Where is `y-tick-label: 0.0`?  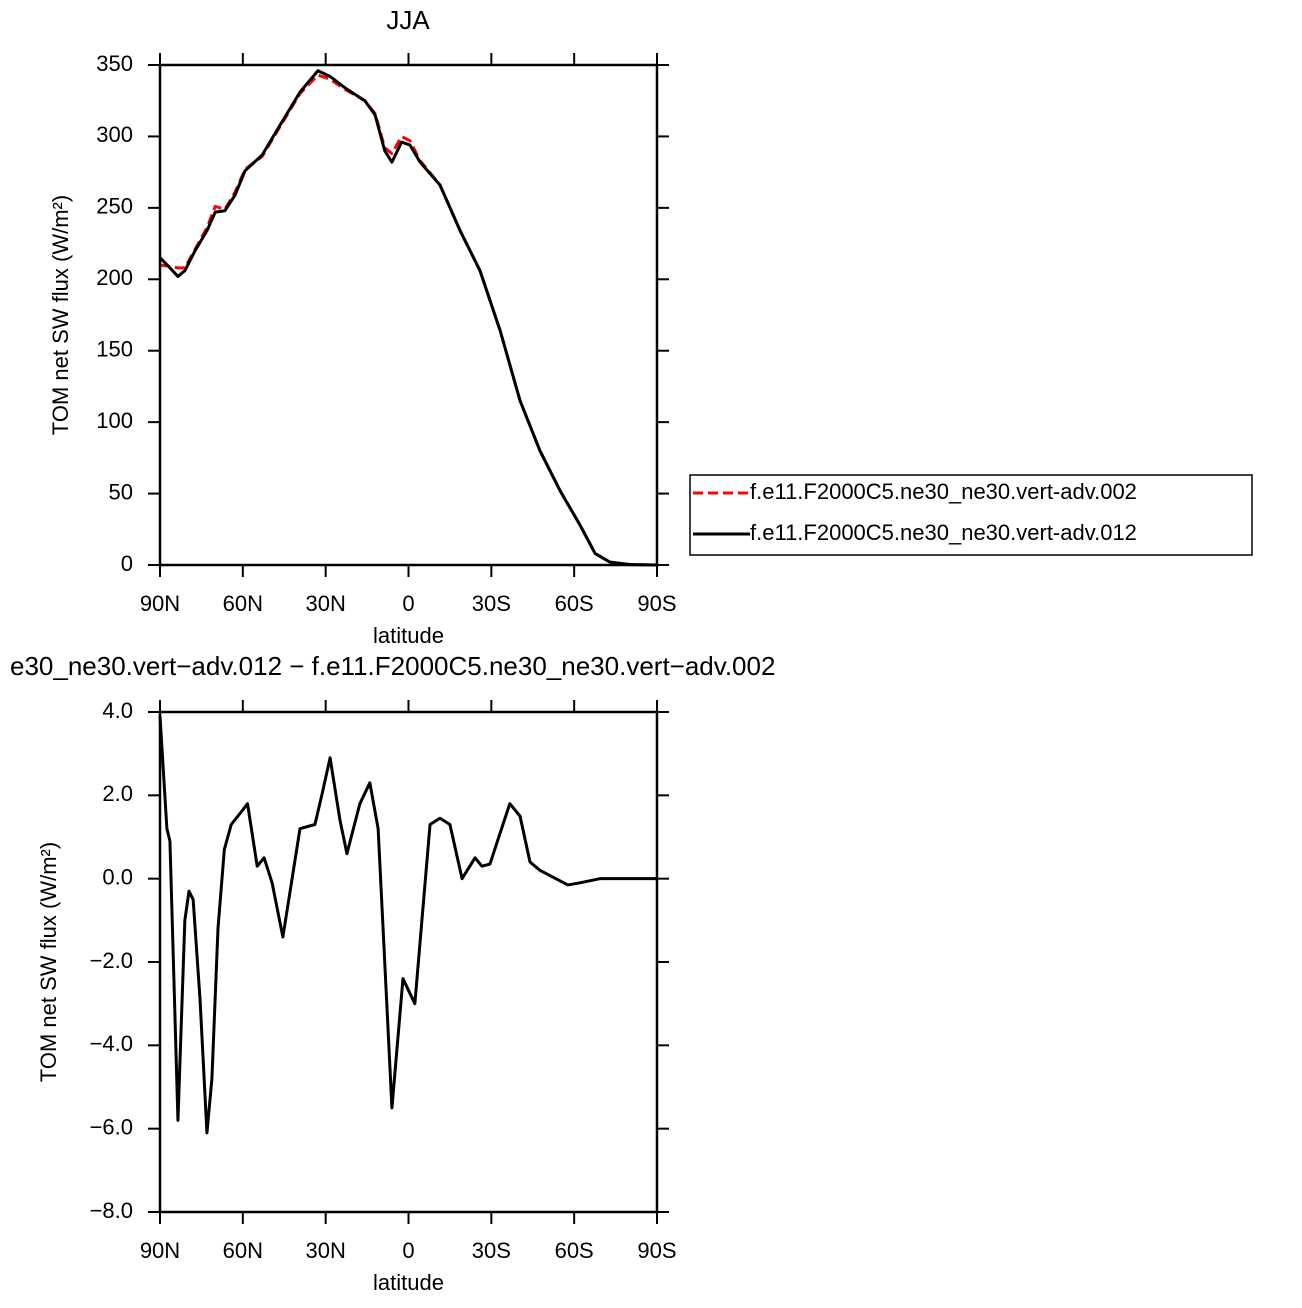 y-tick-label: 0.0 is located at coordinates (117, 876).